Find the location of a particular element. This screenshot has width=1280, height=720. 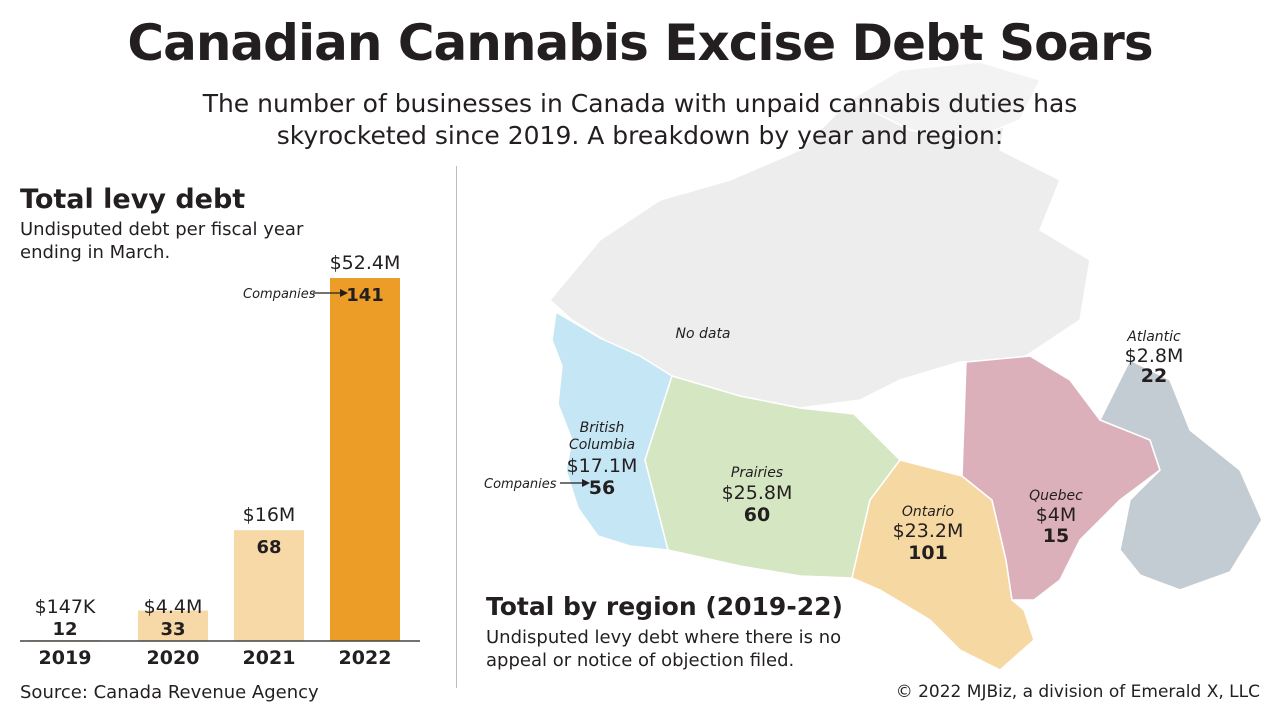

bar-2021 is located at coordinates (269, 585).